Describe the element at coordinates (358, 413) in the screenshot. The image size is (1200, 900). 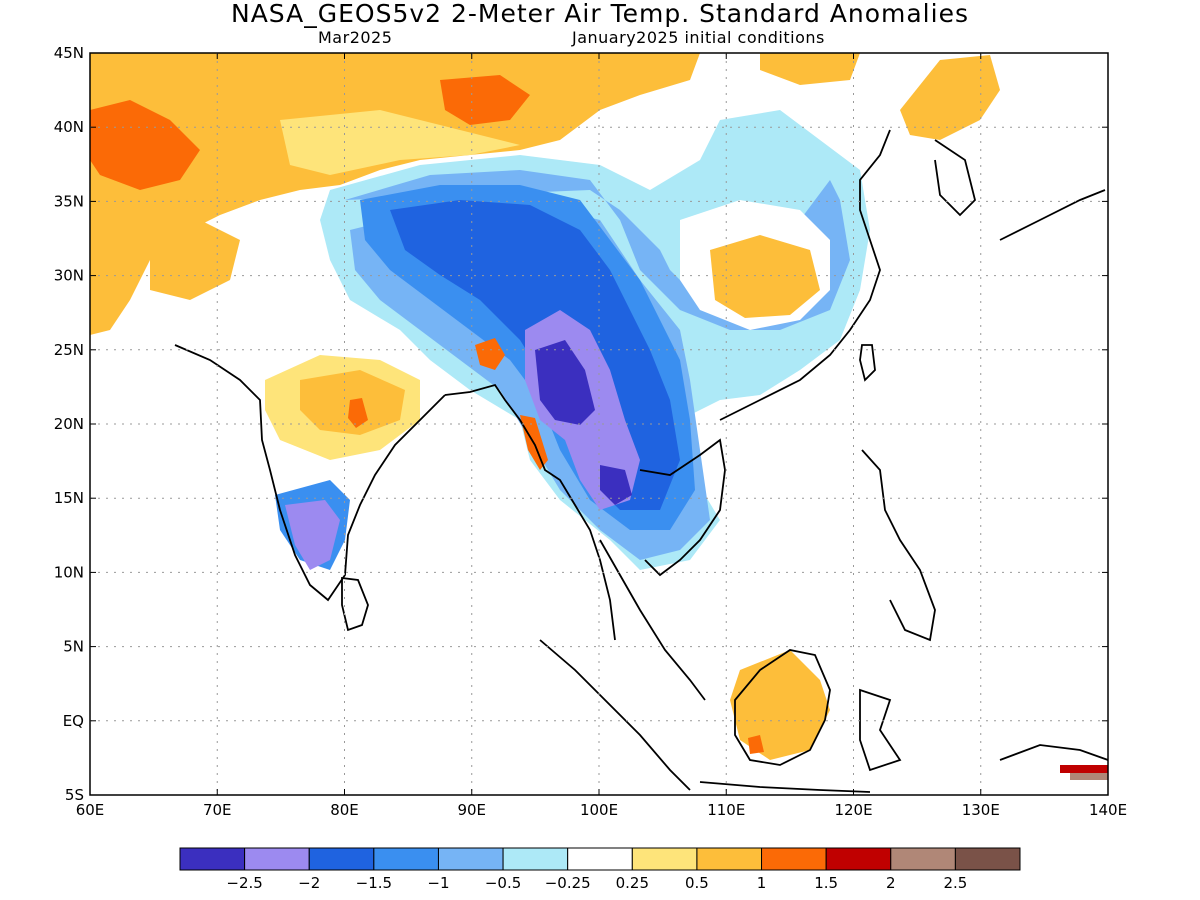
I see `strong-warm-india` at that location.